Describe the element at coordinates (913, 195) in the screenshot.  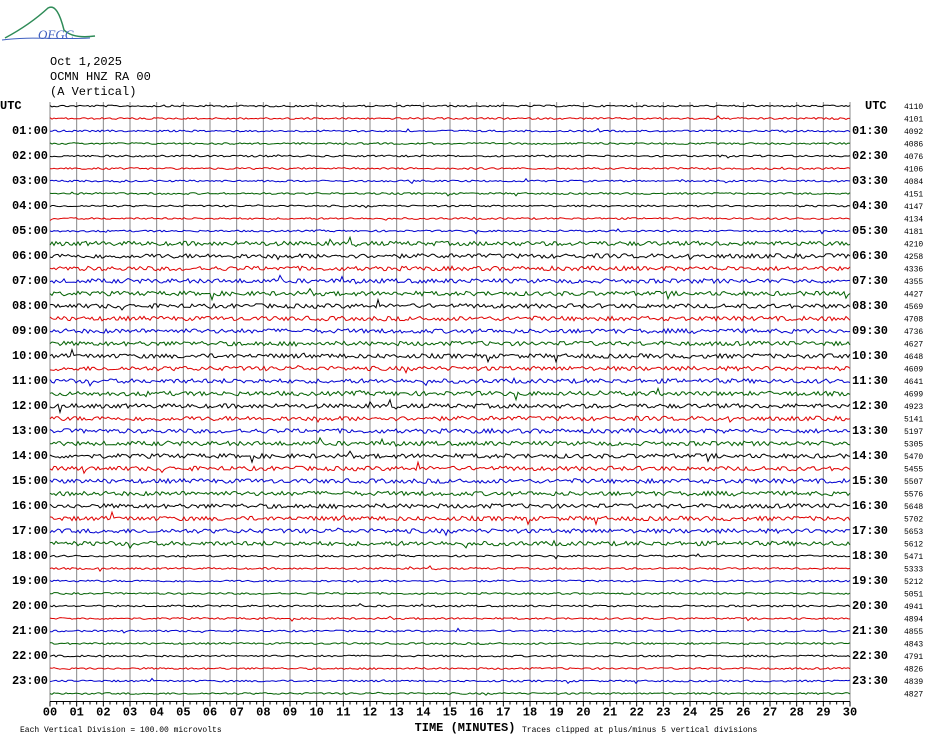
I see `trace-value: 4151` at that location.